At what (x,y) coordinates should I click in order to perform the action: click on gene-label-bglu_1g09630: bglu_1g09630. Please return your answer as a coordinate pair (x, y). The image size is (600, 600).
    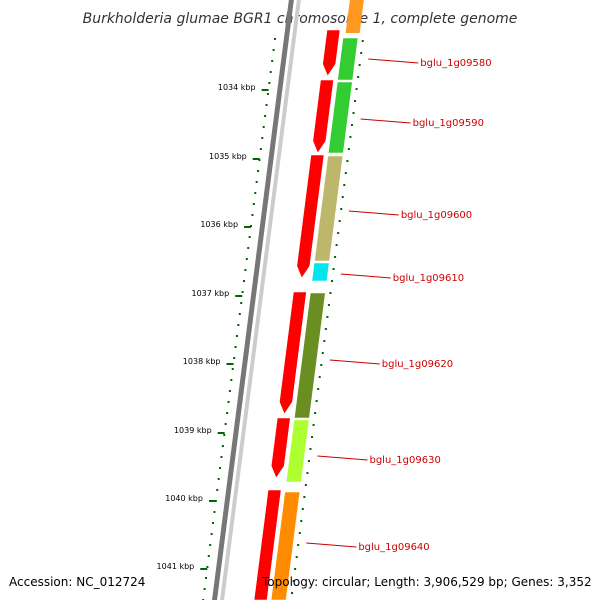
    Looking at the image, I should click on (404, 460).